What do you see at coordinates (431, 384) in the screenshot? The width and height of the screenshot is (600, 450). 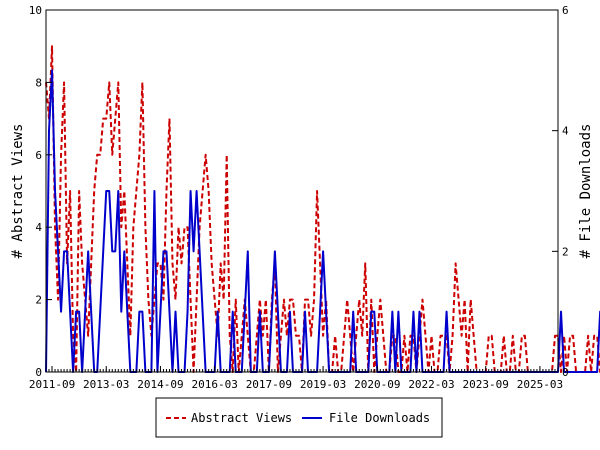 I see `x-tick-label: 2022-03` at bounding box center [431, 384].